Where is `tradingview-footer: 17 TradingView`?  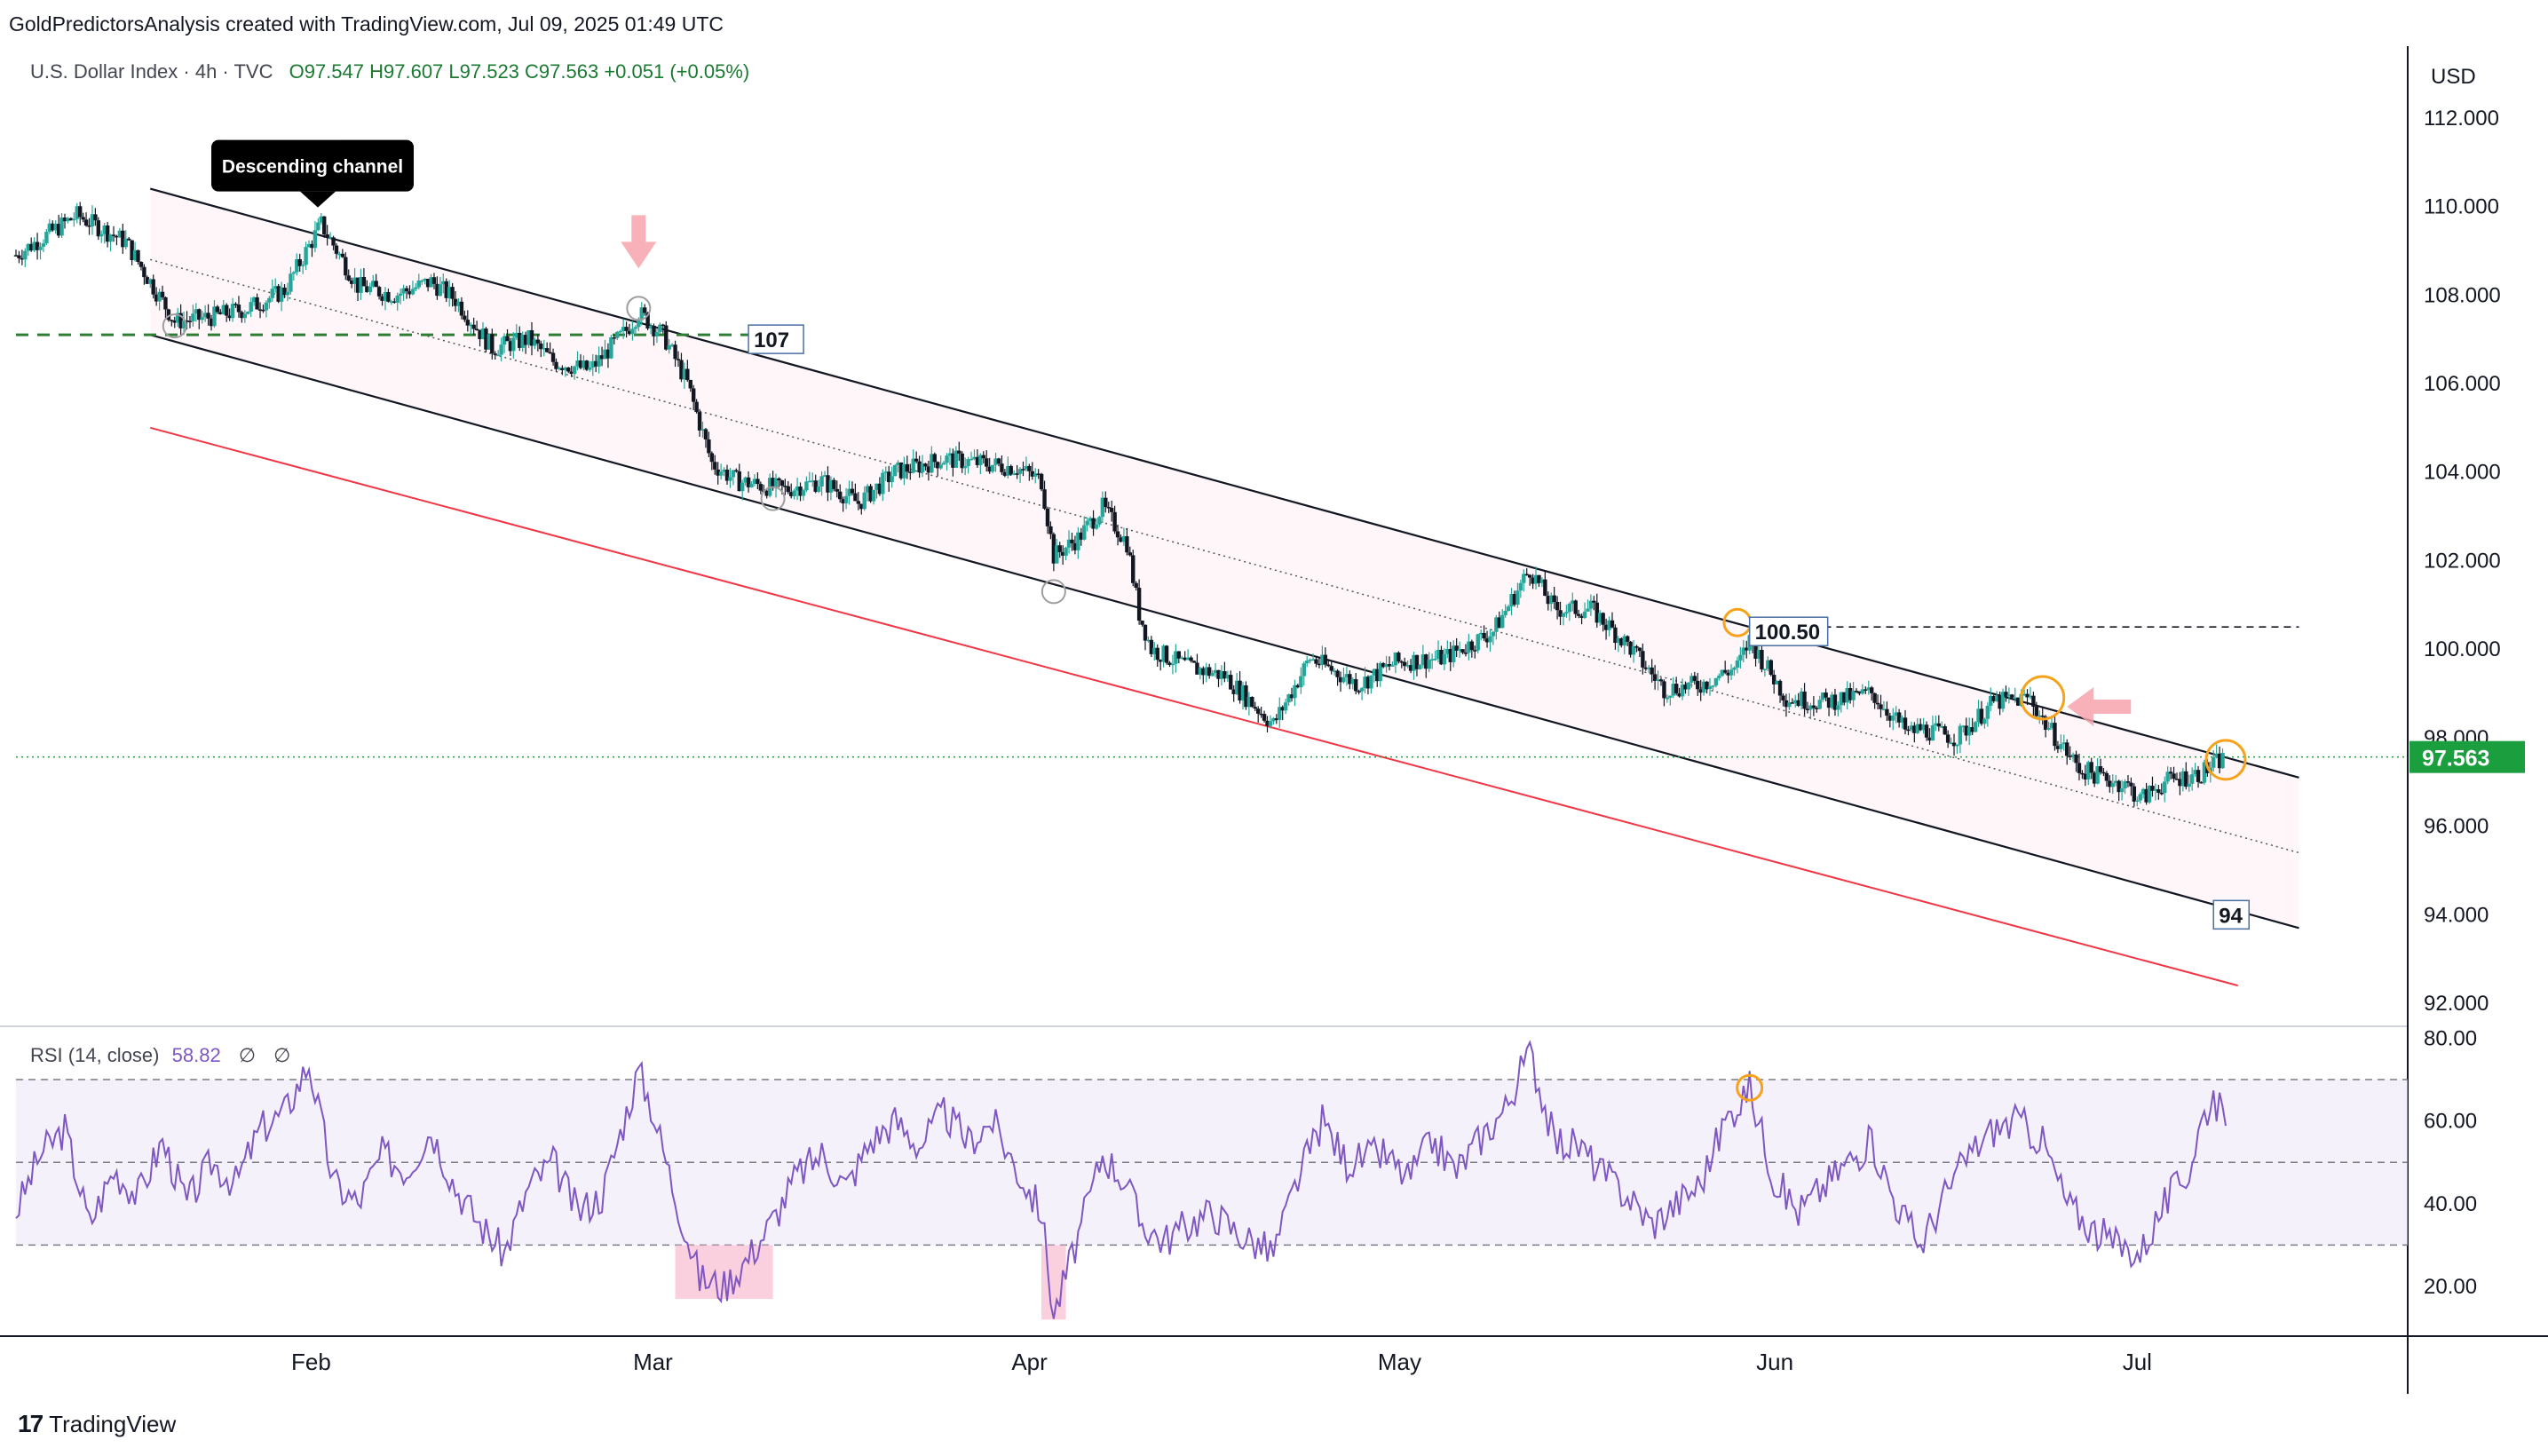
tradingview-footer: 17 TradingView is located at coordinates (97, 1424).